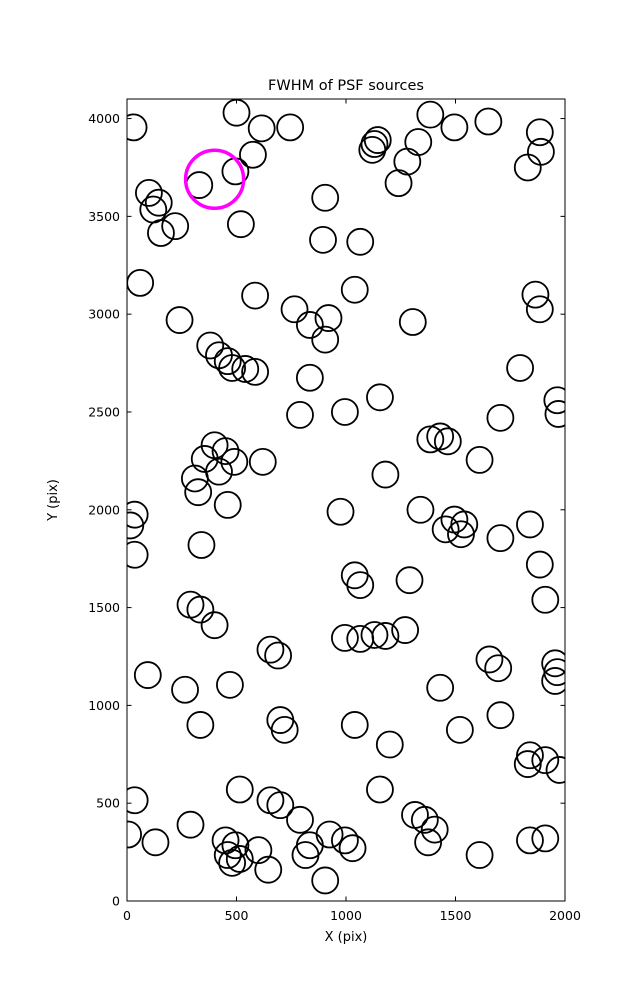  I want to click on chart-title: FWHM of PSF sources, so click(346, 86).